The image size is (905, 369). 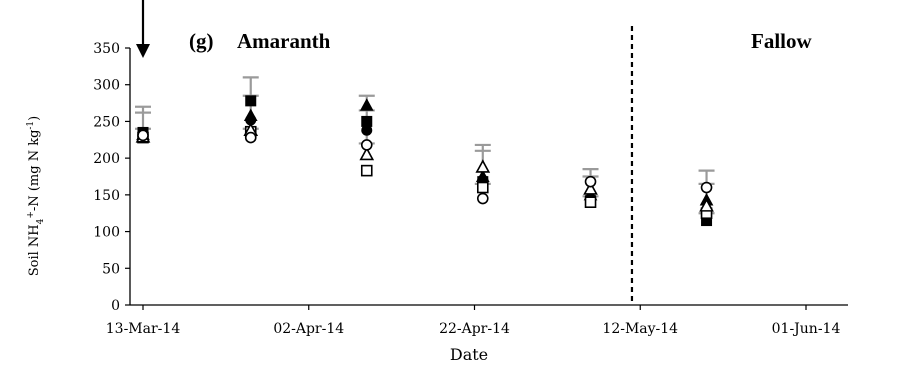 I want to click on x-tick-label: 12-May-14, so click(x=640, y=329).